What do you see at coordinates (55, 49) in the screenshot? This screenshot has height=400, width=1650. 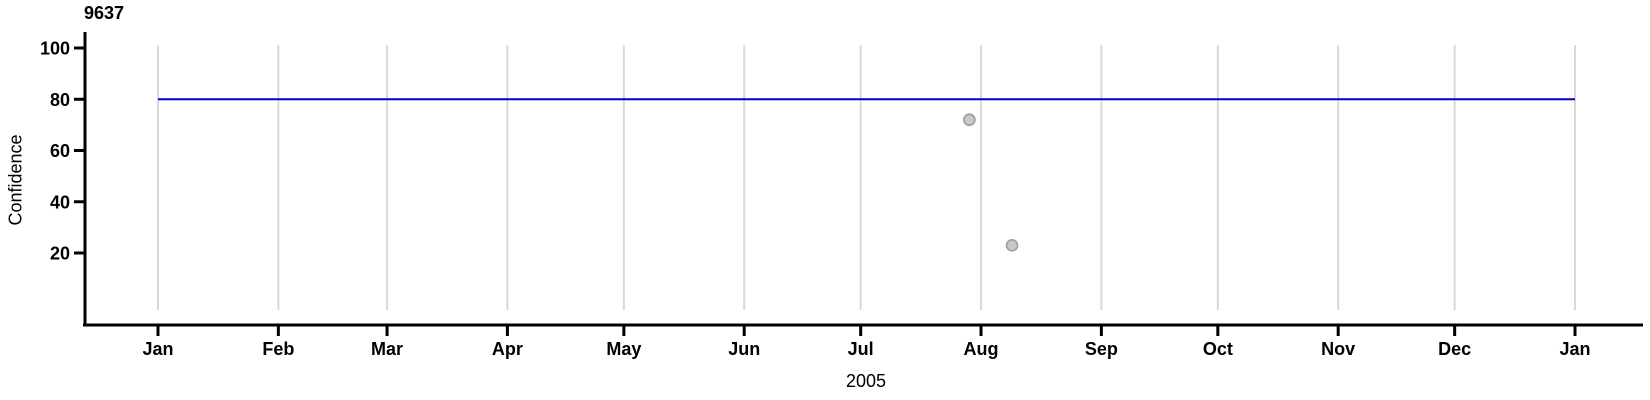 I see `y-tick-label: 100` at bounding box center [55, 49].